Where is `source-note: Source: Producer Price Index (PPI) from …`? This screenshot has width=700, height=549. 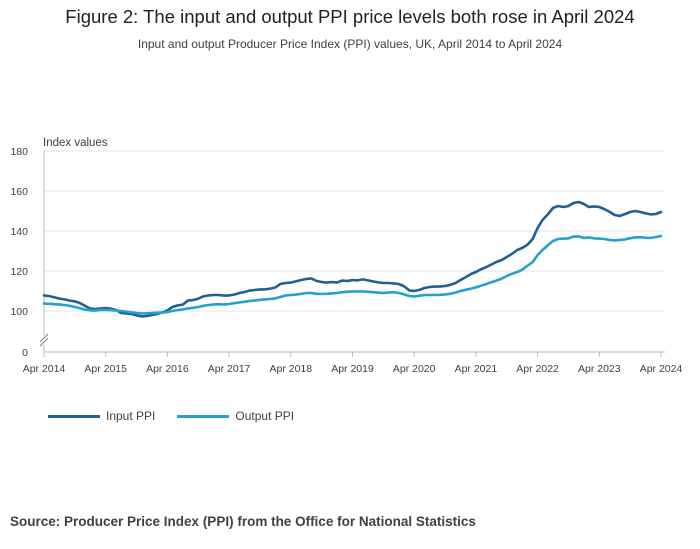 source-note: Source: Producer Price Index (PPI) from … is located at coordinates (243, 521).